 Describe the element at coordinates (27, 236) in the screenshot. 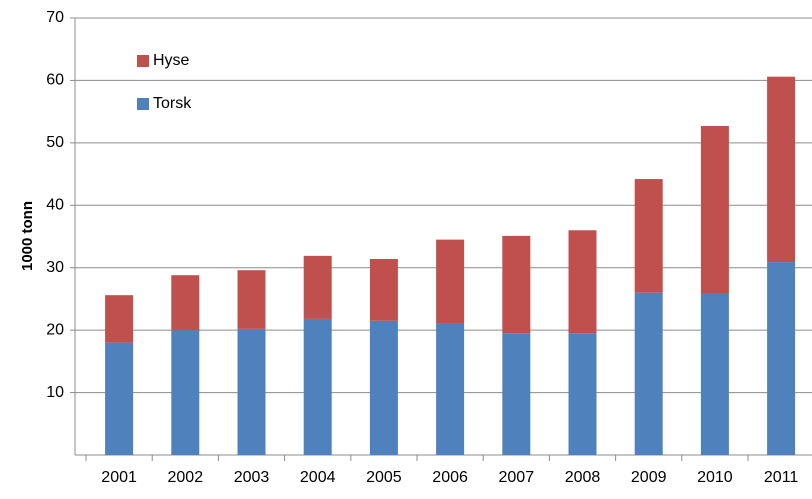

I see `y-axis-label: 1000 tonn` at that location.